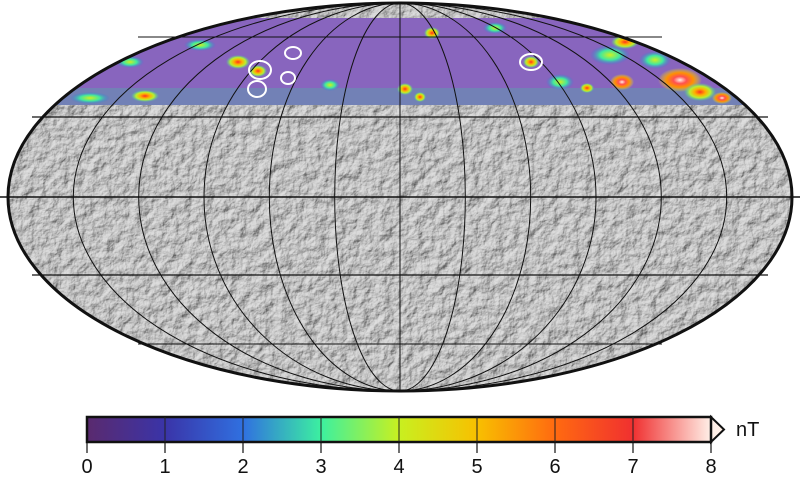  I want to click on colorbar-tick-label: 7, so click(633, 467).